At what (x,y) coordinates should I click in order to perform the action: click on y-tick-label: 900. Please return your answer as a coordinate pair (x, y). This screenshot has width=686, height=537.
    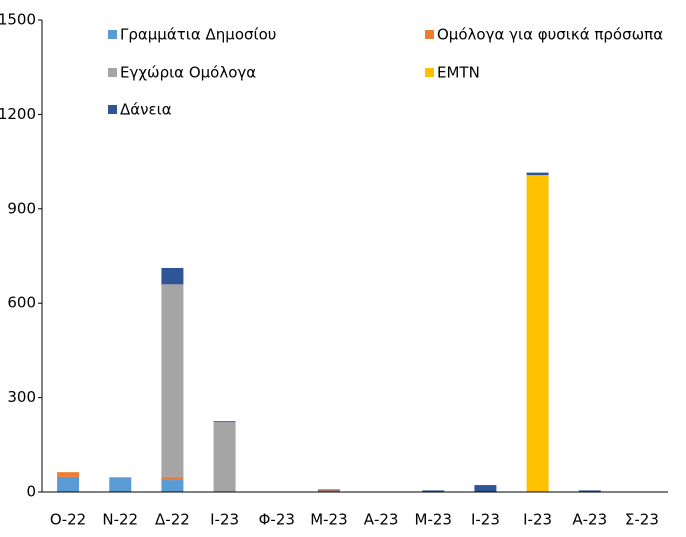
    Looking at the image, I should click on (21, 208).